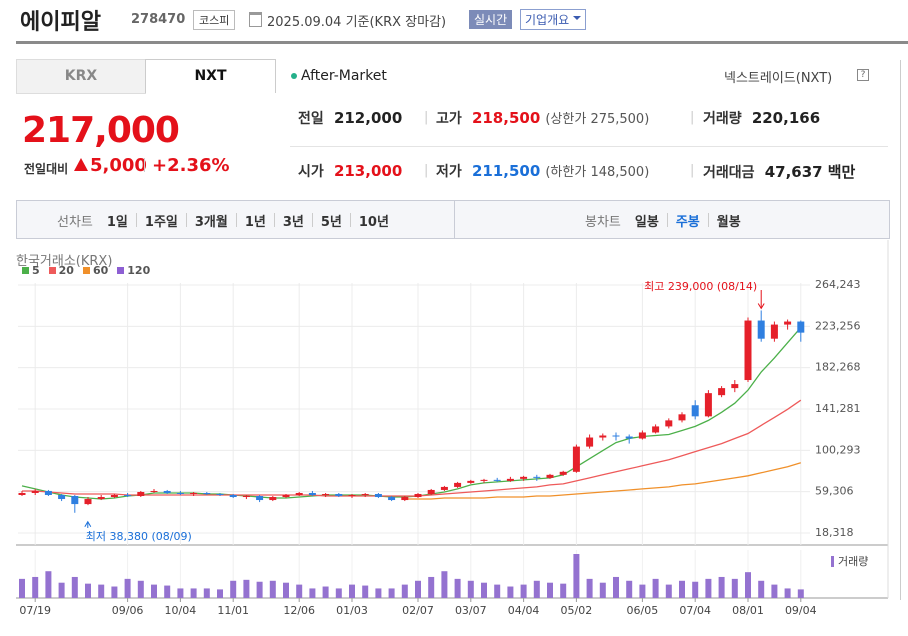 The width and height of the screenshot is (908, 636). I want to click on stat-label: 고가, so click(449, 119).